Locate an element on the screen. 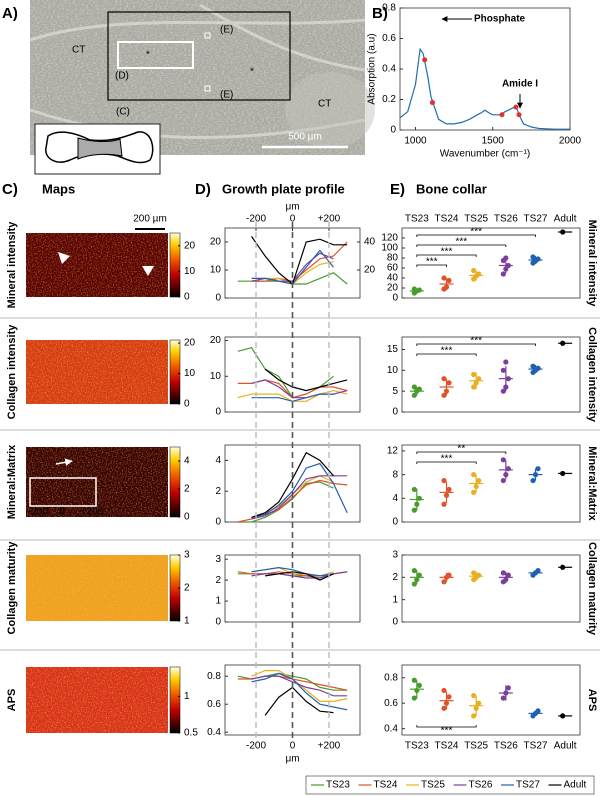 Image resolution: width=600 pixels, height=796 pixels. colorbar-tick-label: 1 is located at coordinates (187, 696).